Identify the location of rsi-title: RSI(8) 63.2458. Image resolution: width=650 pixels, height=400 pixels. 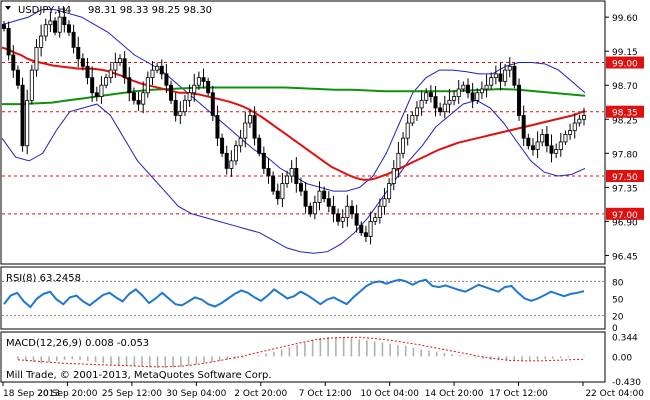
(43, 278).